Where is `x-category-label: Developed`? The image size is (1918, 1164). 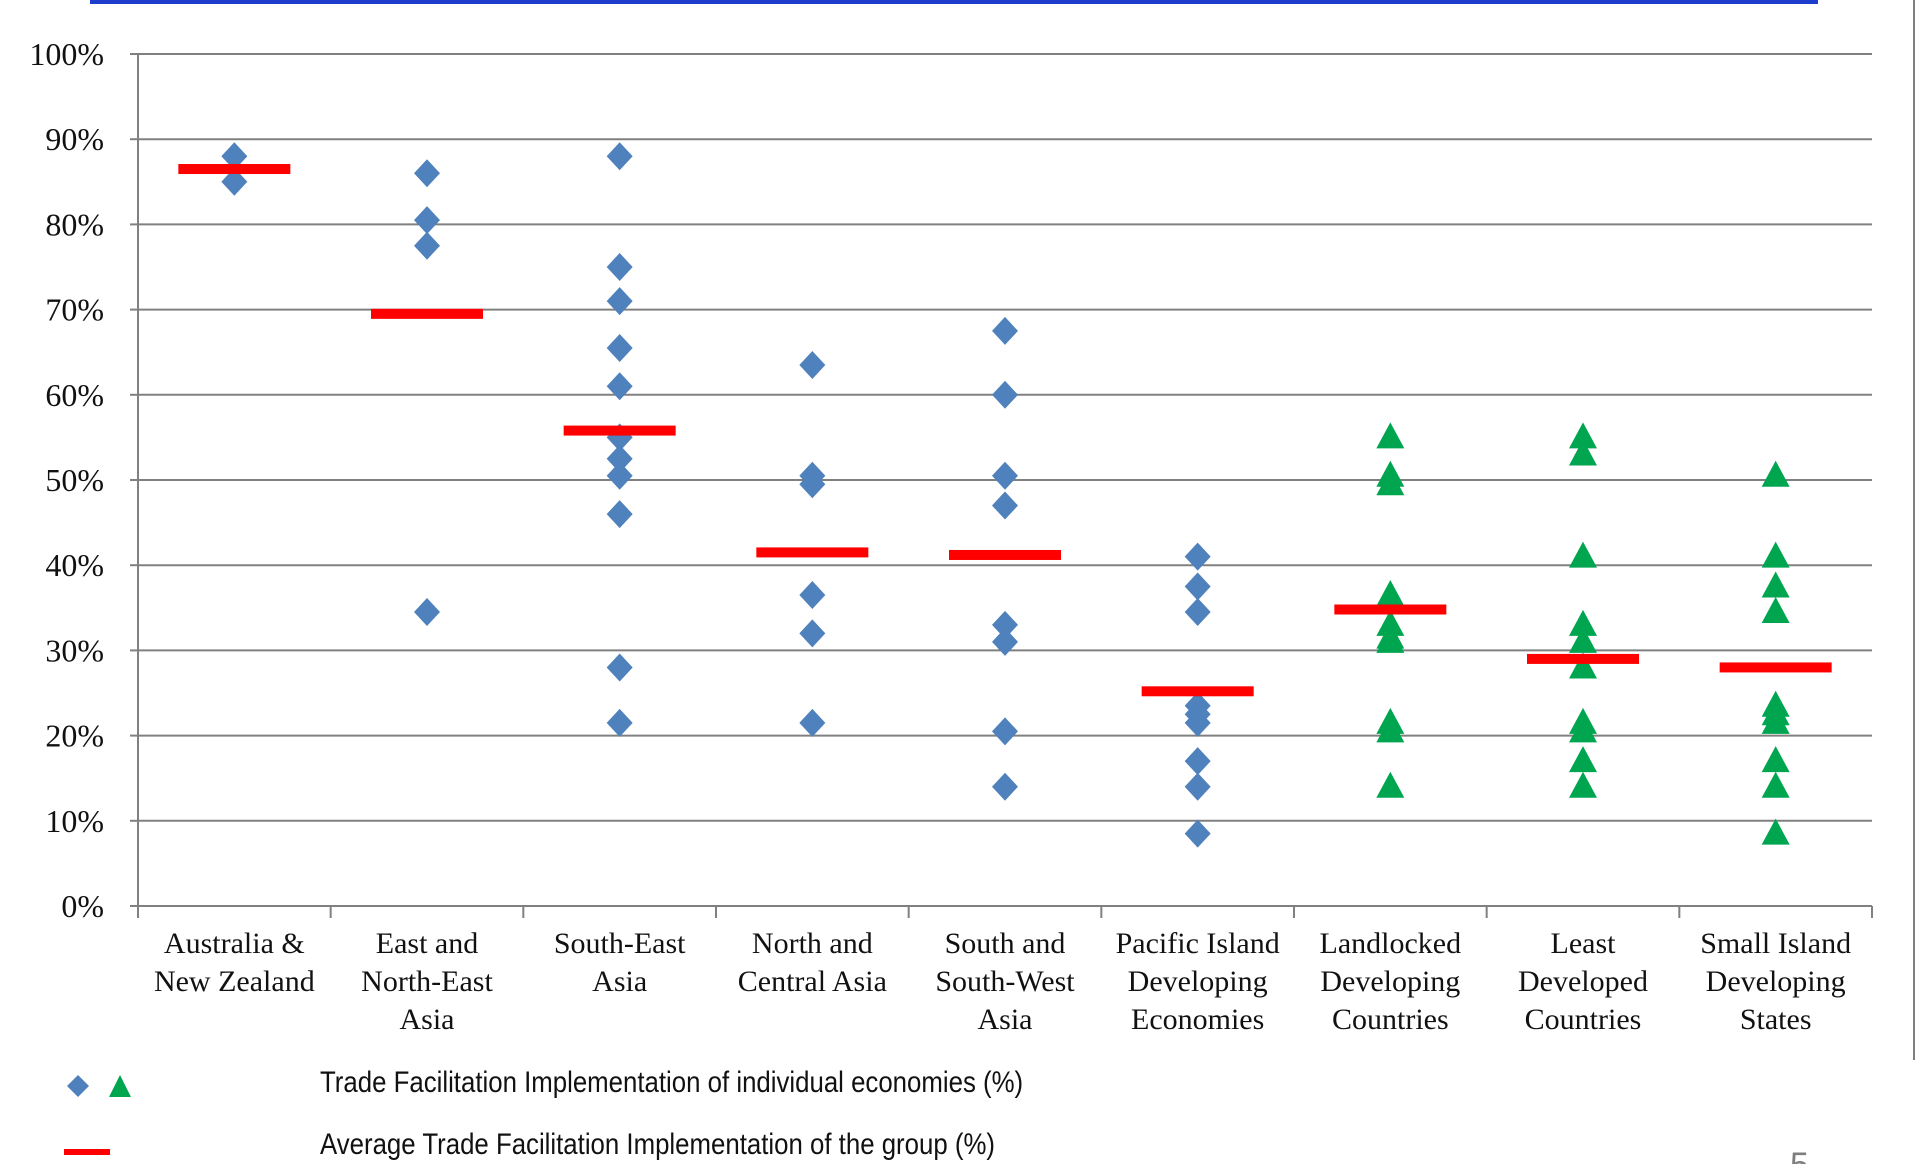 x-category-label: Developed is located at coordinates (1583, 981).